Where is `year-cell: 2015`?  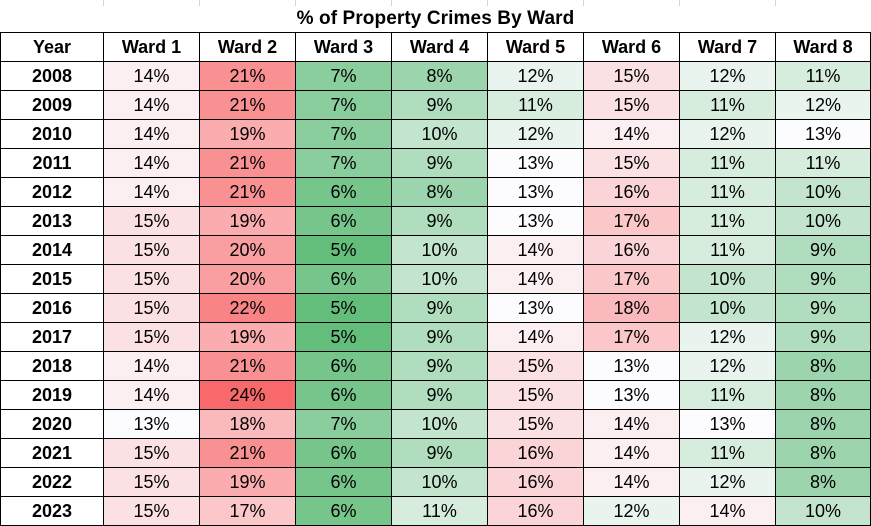 year-cell: 2015 is located at coordinates (52, 279).